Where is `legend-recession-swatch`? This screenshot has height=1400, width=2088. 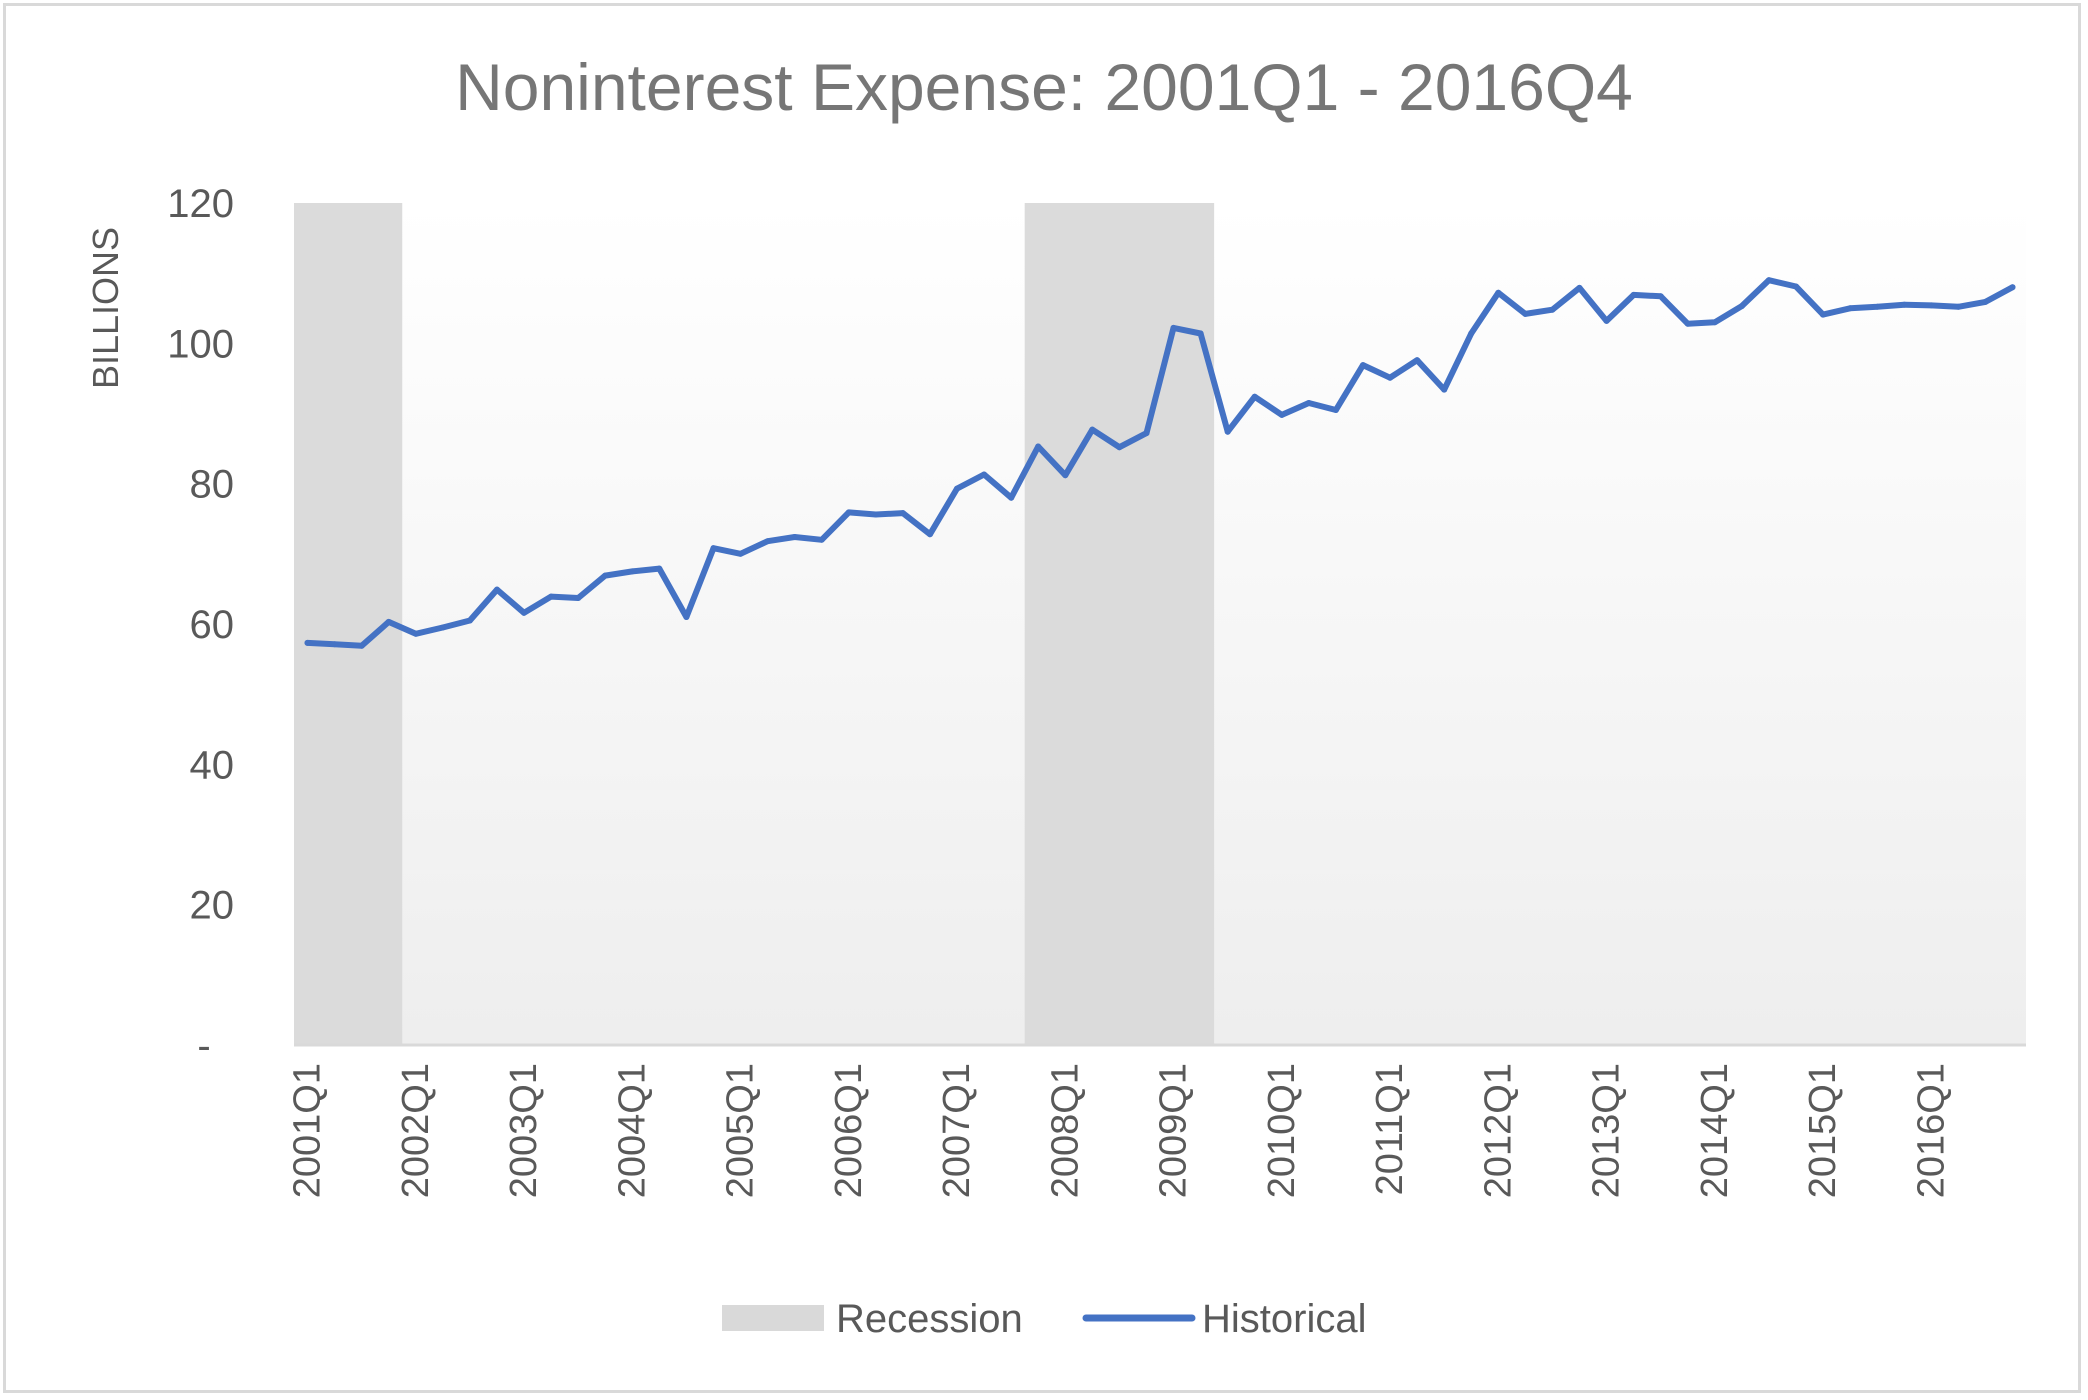
legend-recession-swatch is located at coordinates (773, 1318).